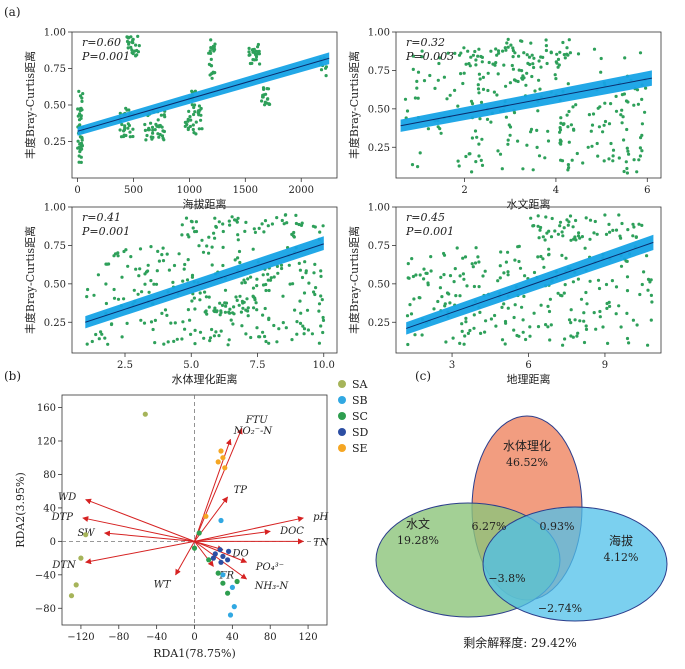 This screenshot has width=685, height=669. Describe the element at coordinates (204, 280) in the screenshot. I see `plot-frame` at that location.